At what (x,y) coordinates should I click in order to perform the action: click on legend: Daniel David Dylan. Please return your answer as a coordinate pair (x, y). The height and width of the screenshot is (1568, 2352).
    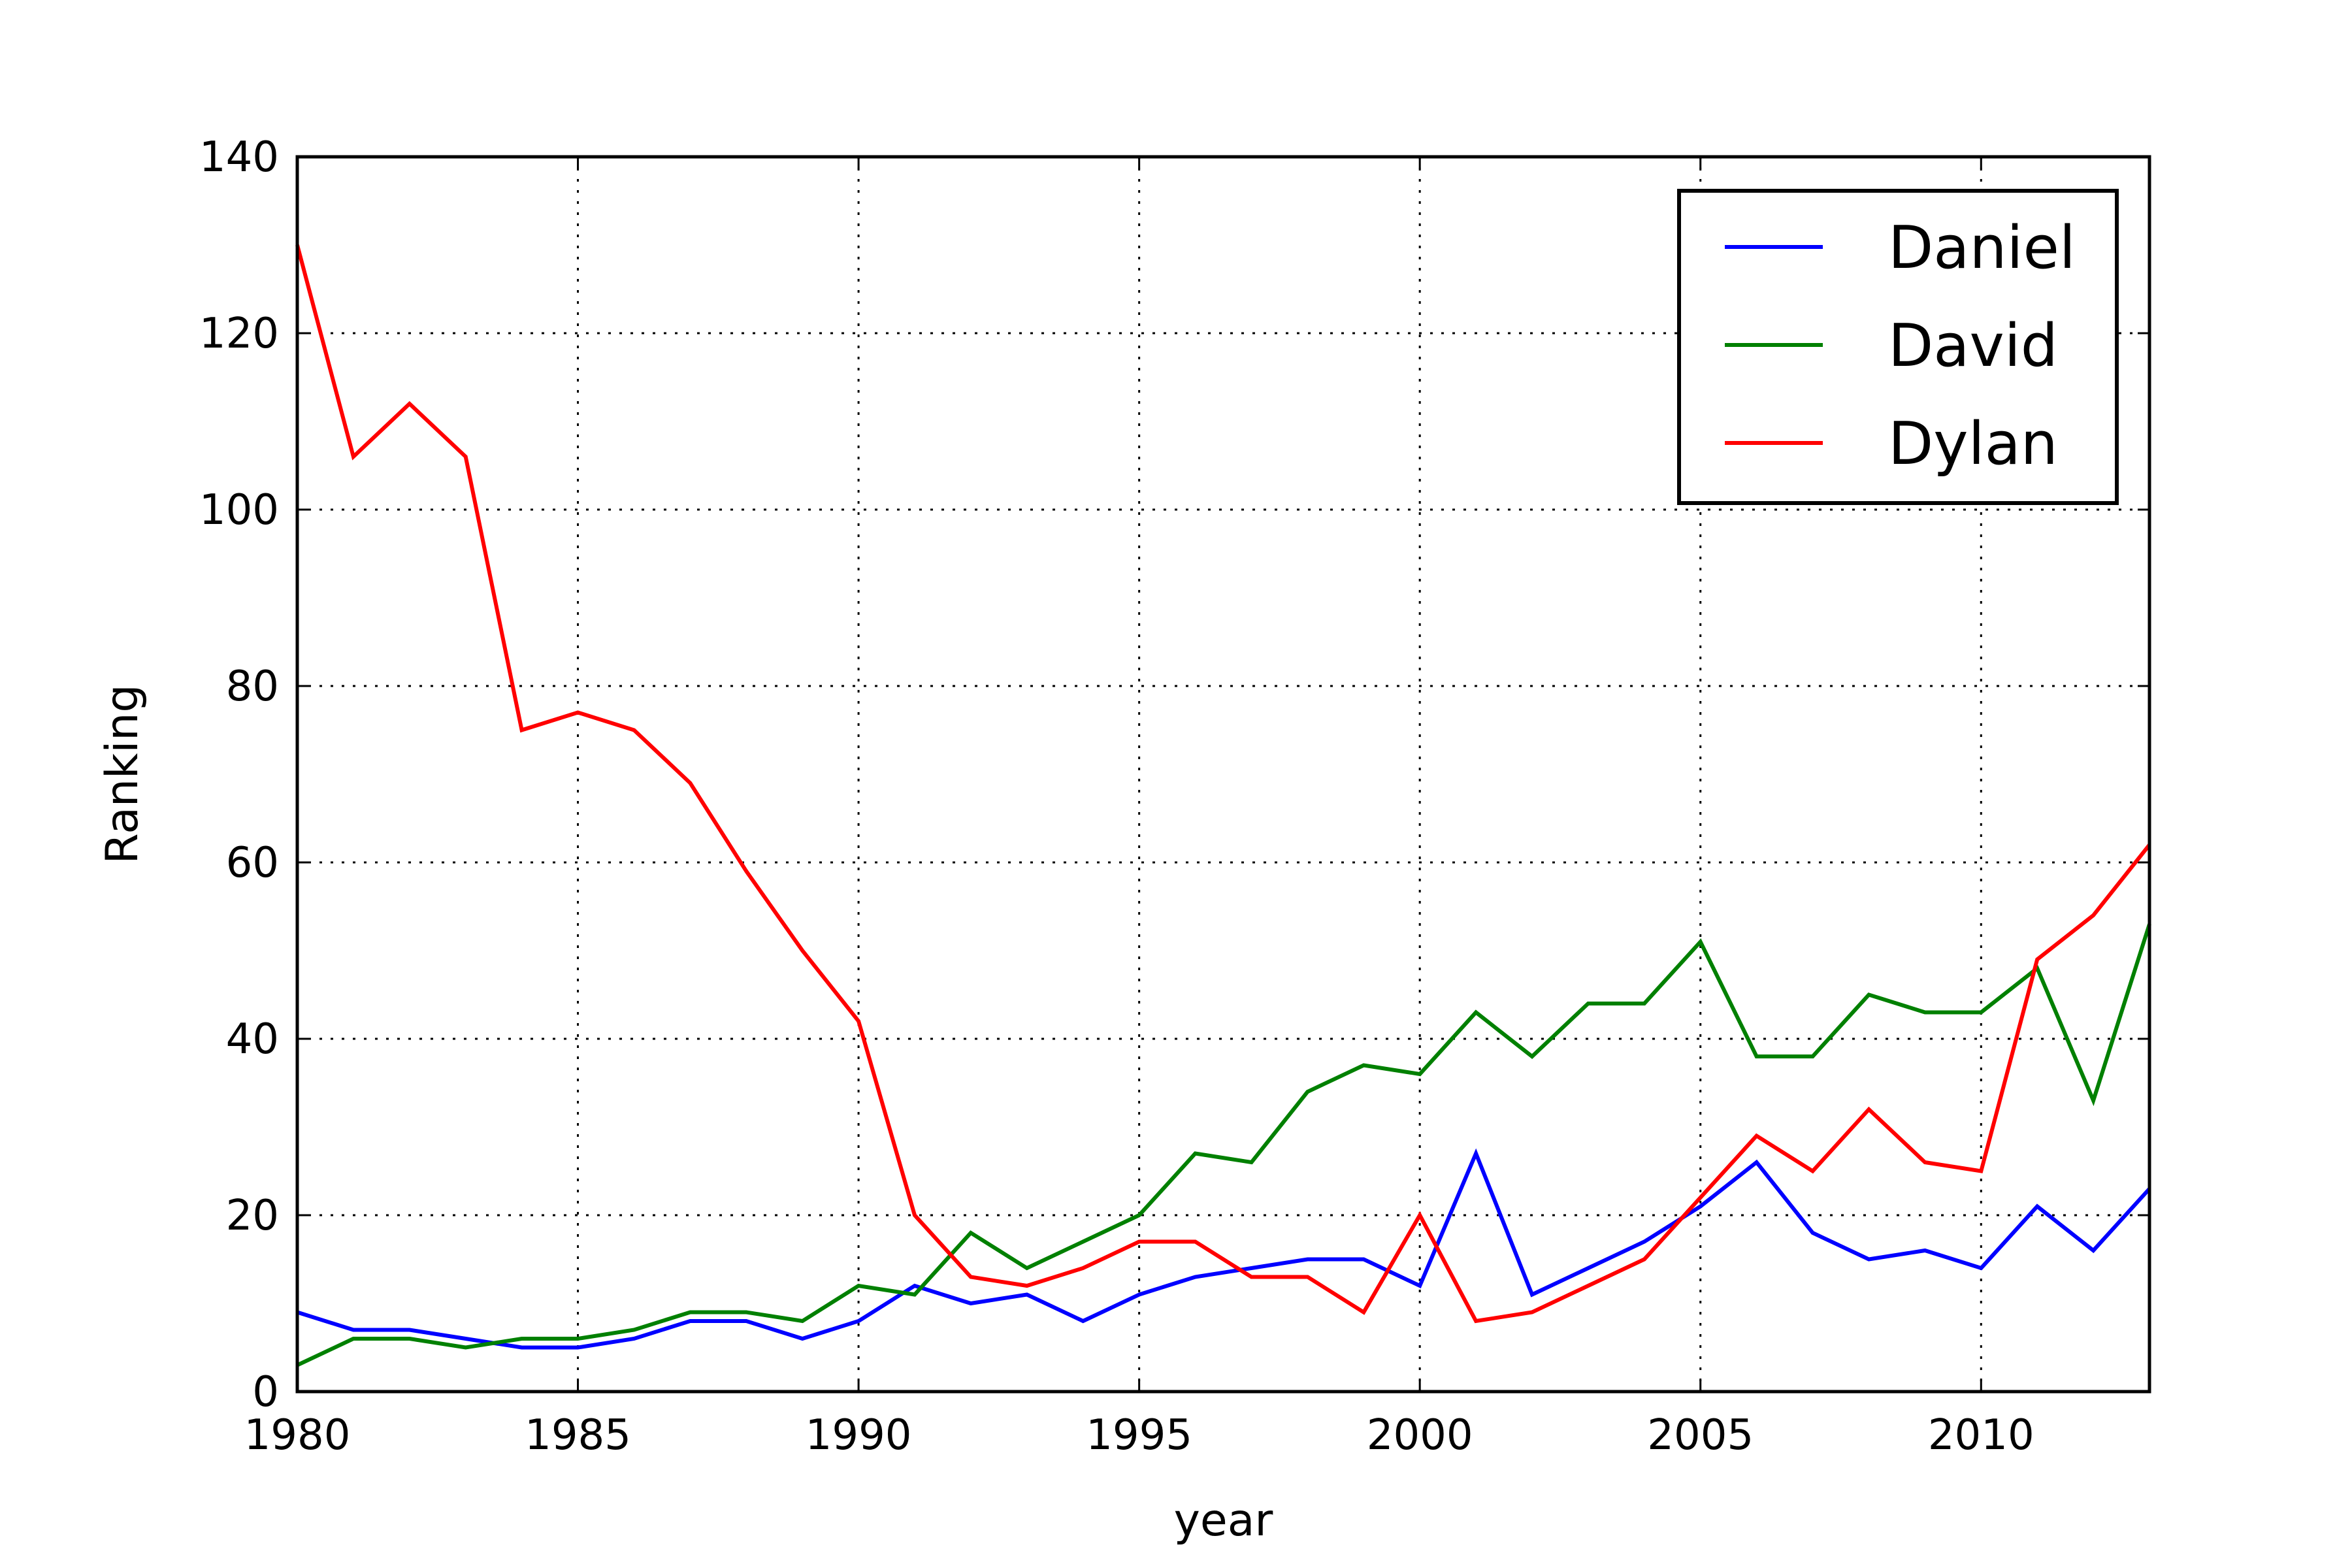
    Looking at the image, I should click on (1898, 347).